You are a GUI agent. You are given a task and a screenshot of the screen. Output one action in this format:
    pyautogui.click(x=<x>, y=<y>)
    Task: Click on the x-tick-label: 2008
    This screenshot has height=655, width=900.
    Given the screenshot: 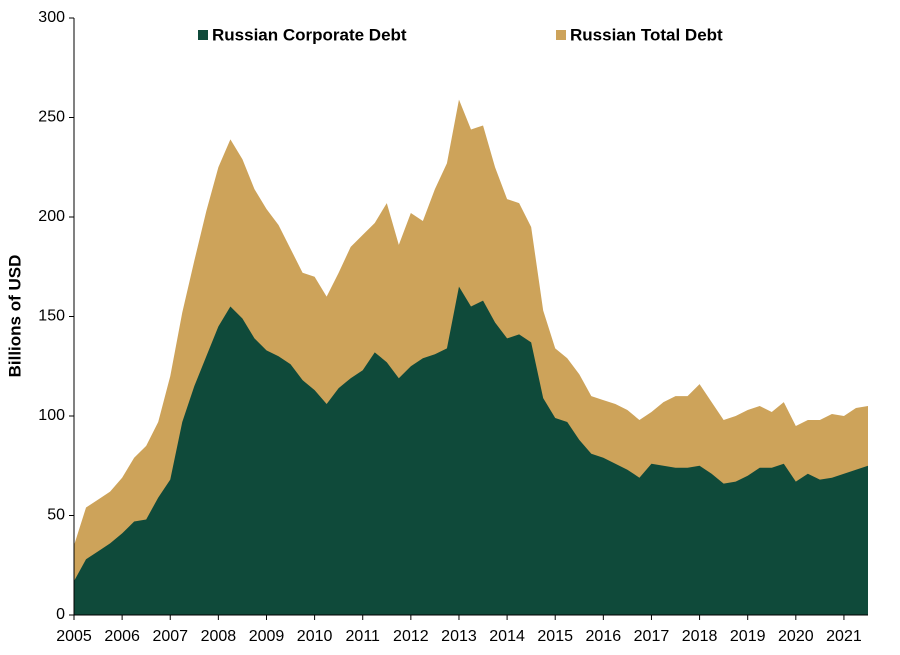 What is the action you would take?
    pyautogui.click(x=219, y=636)
    